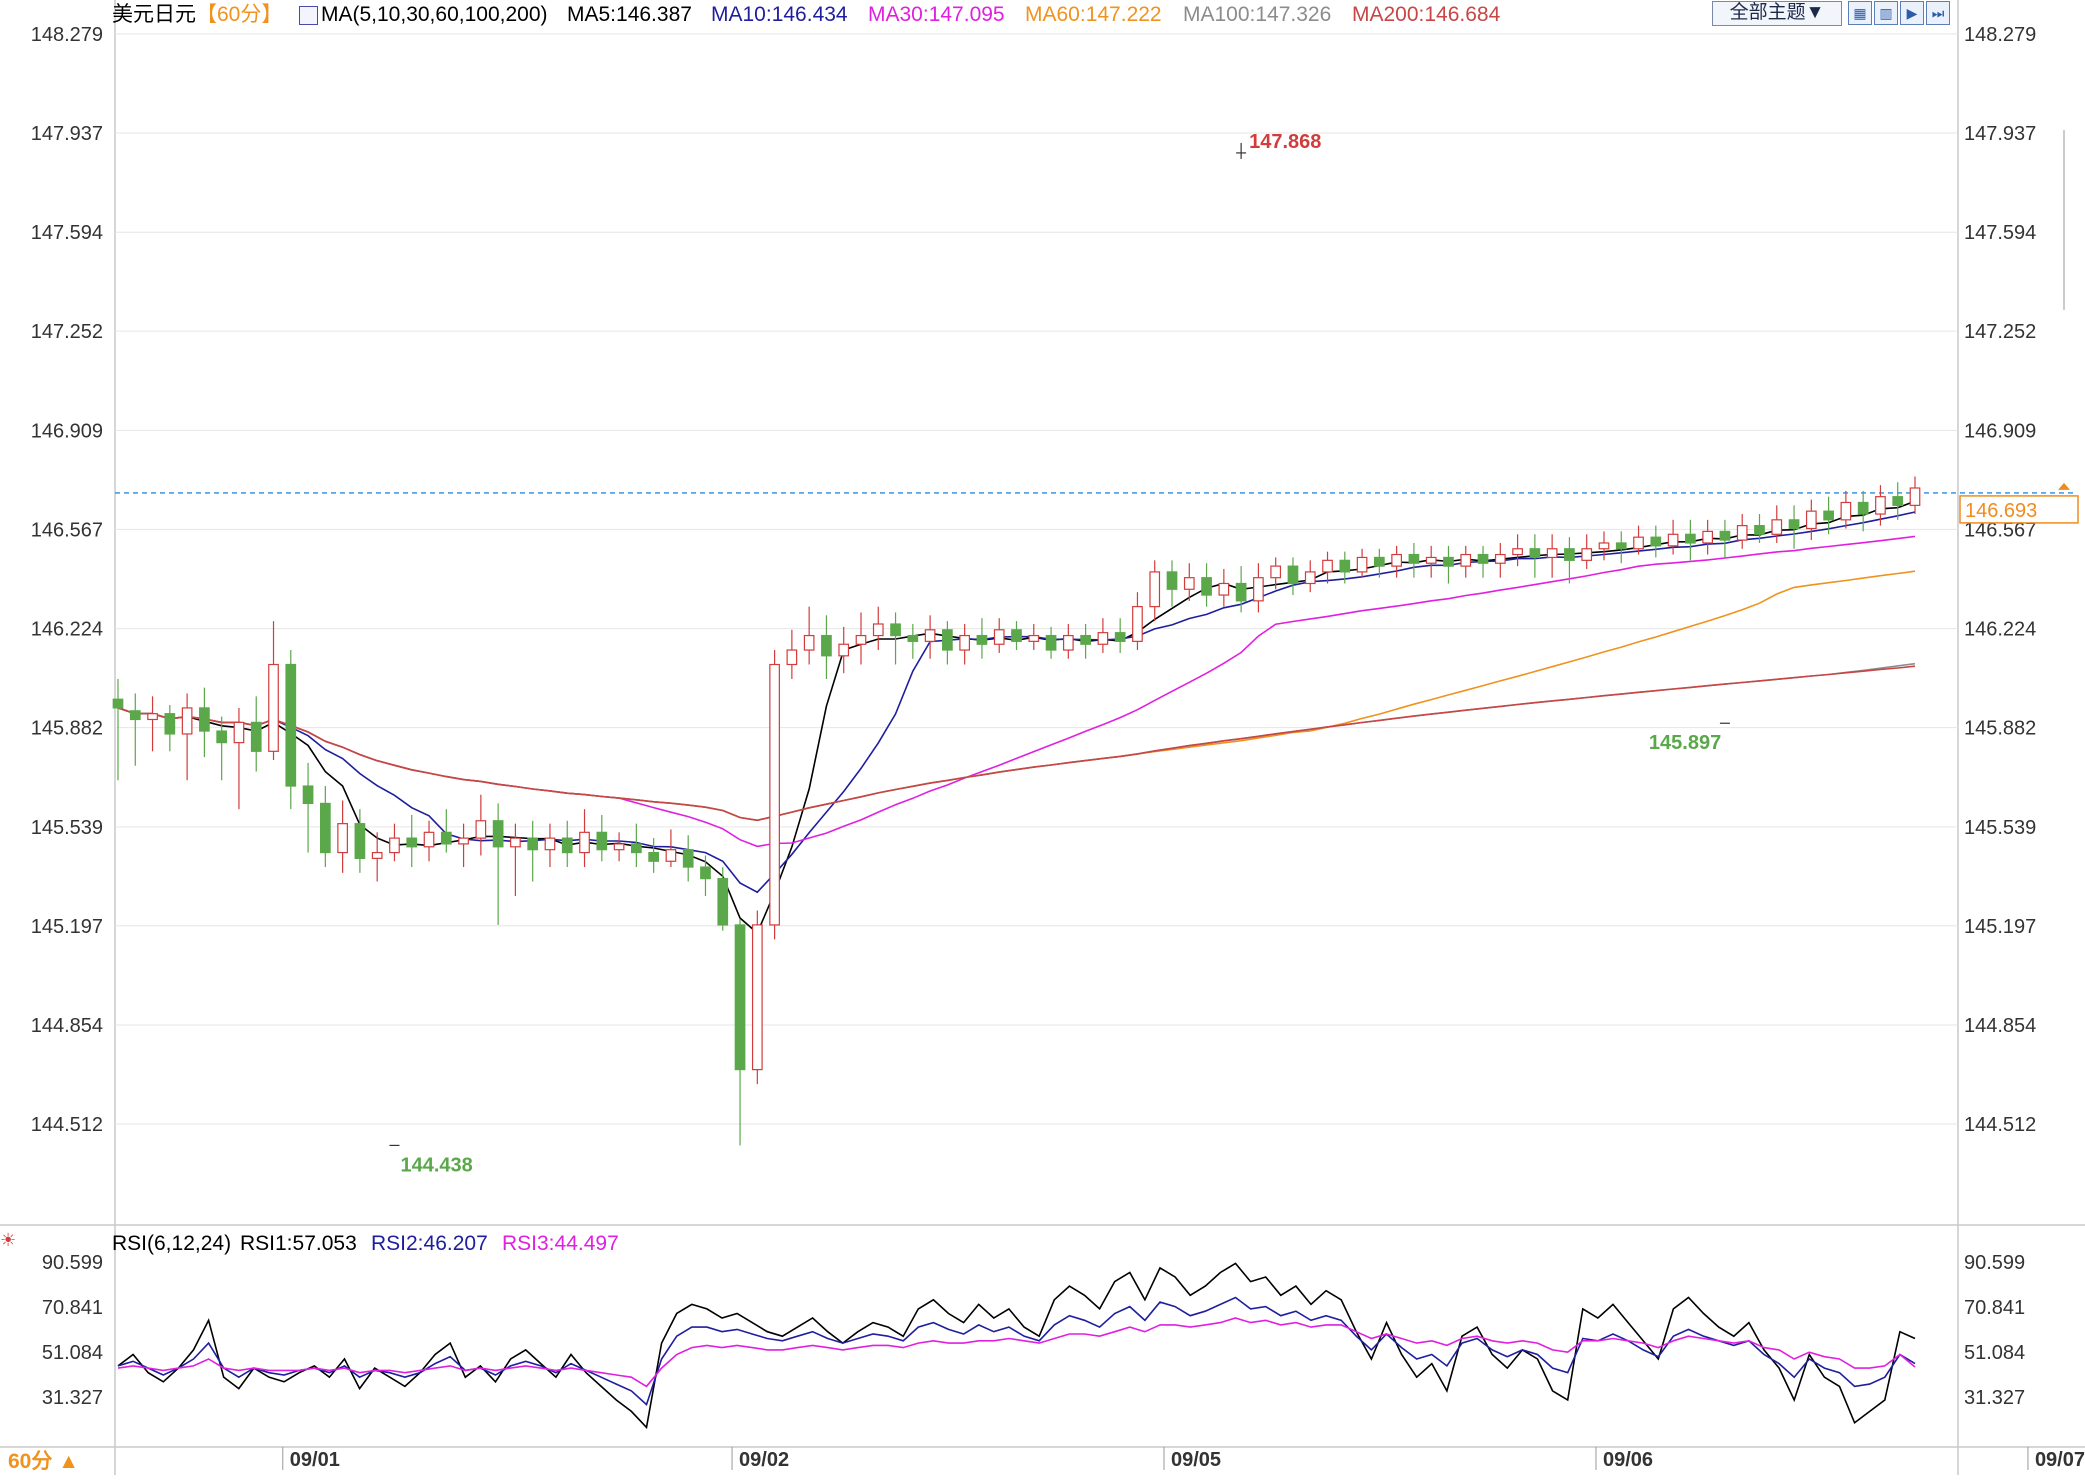 The width and height of the screenshot is (2085, 1480). What do you see at coordinates (67, 35) in the screenshot?
I see `price-tick-left: 148.279` at bounding box center [67, 35].